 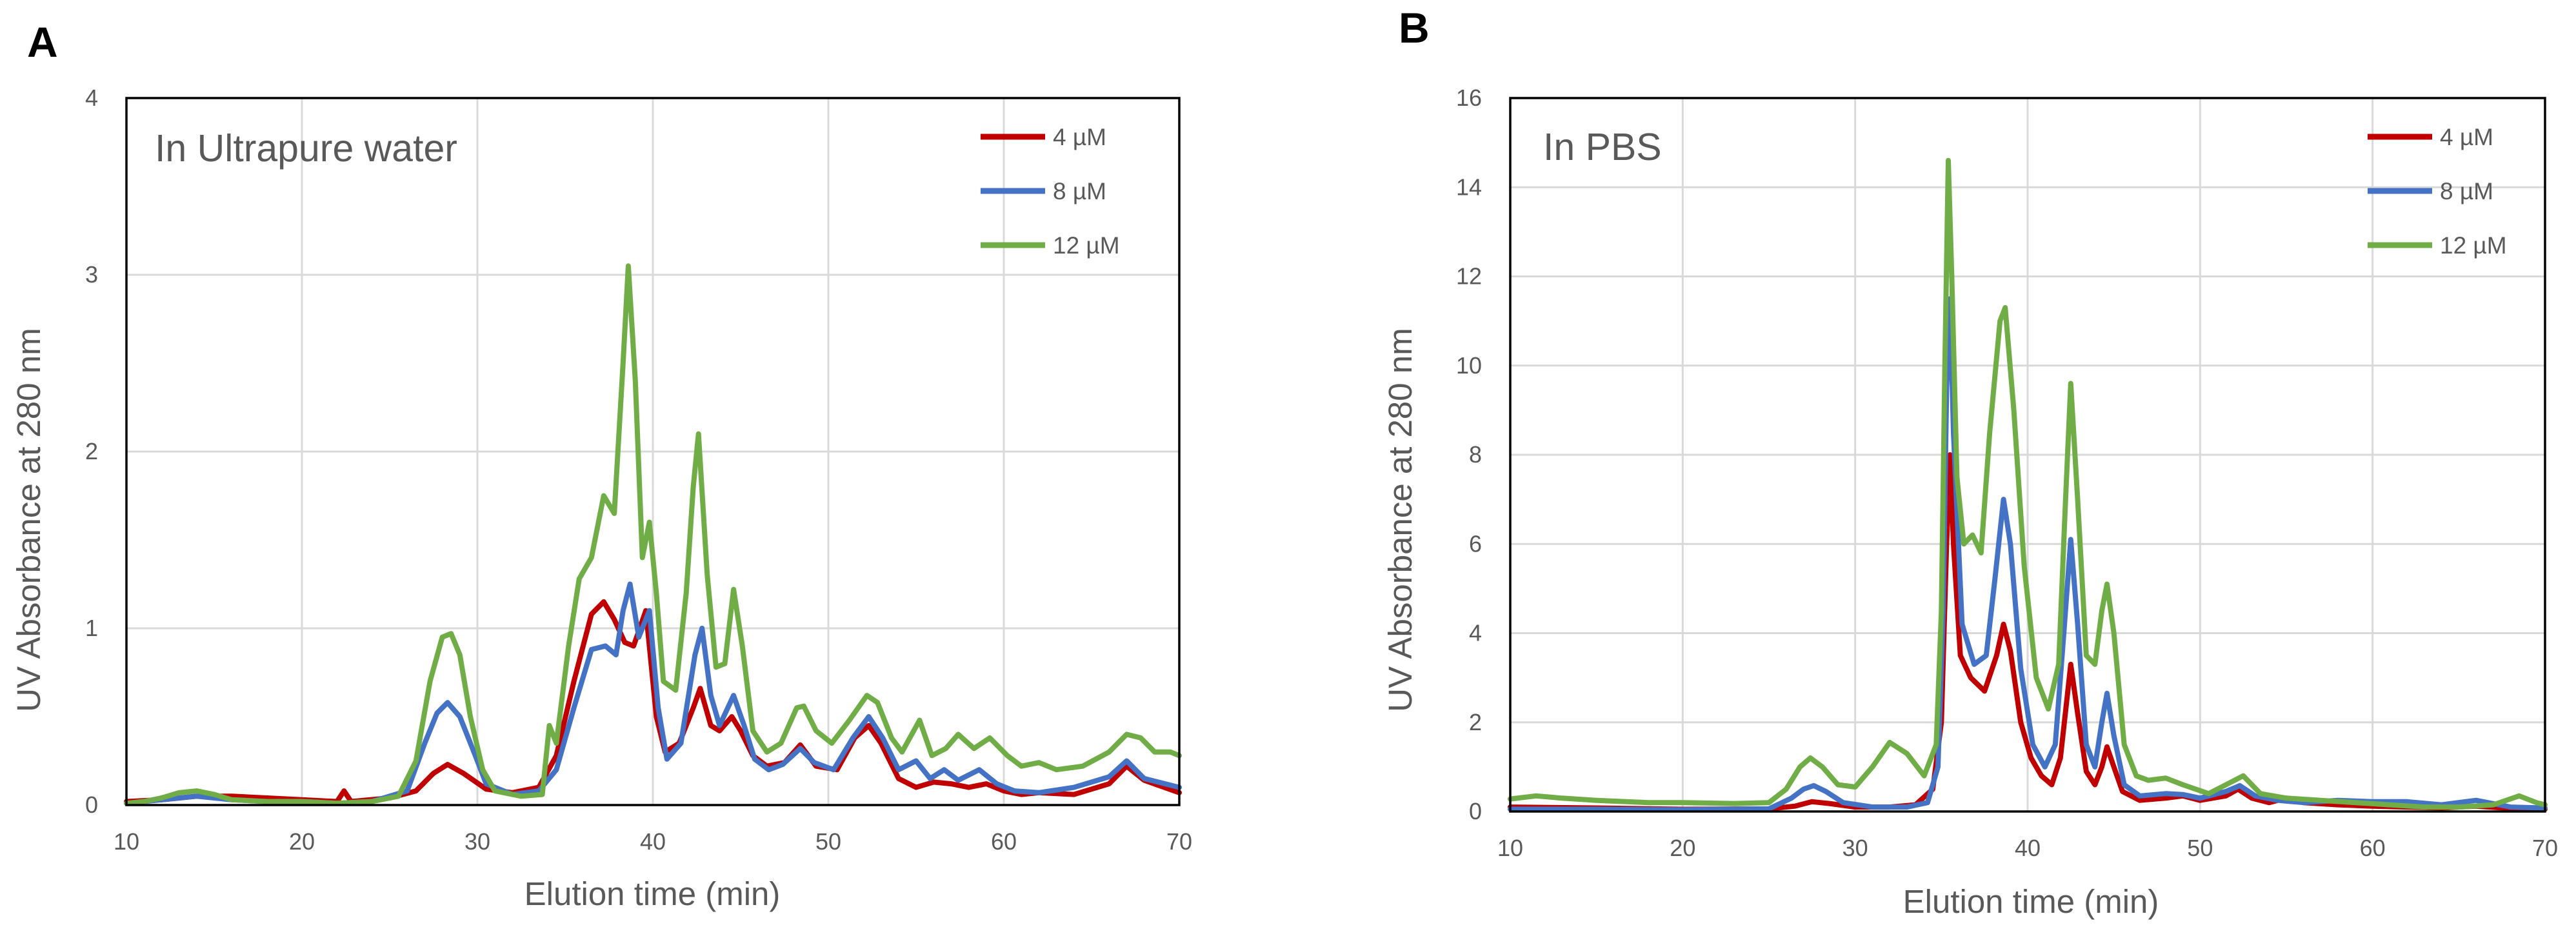 I want to click on panel-a-x-tick-label: 40, so click(x=653, y=841).